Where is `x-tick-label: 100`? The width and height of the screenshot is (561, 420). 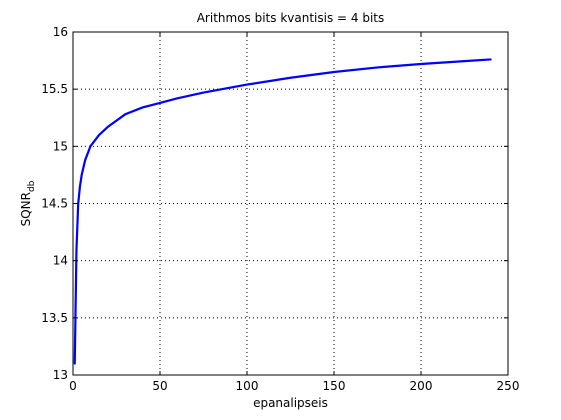 x-tick-label: 100 is located at coordinates (247, 386).